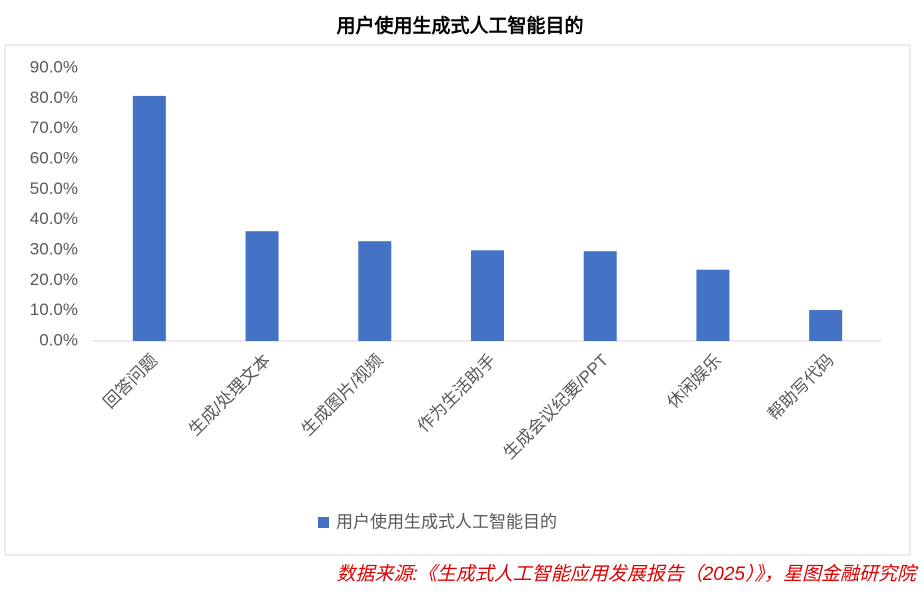 The height and width of the screenshot is (594, 924). What do you see at coordinates (58, 339) in the screenshot?
I see `y-tick-label: 0.0%` at bounding box center [58, 339].